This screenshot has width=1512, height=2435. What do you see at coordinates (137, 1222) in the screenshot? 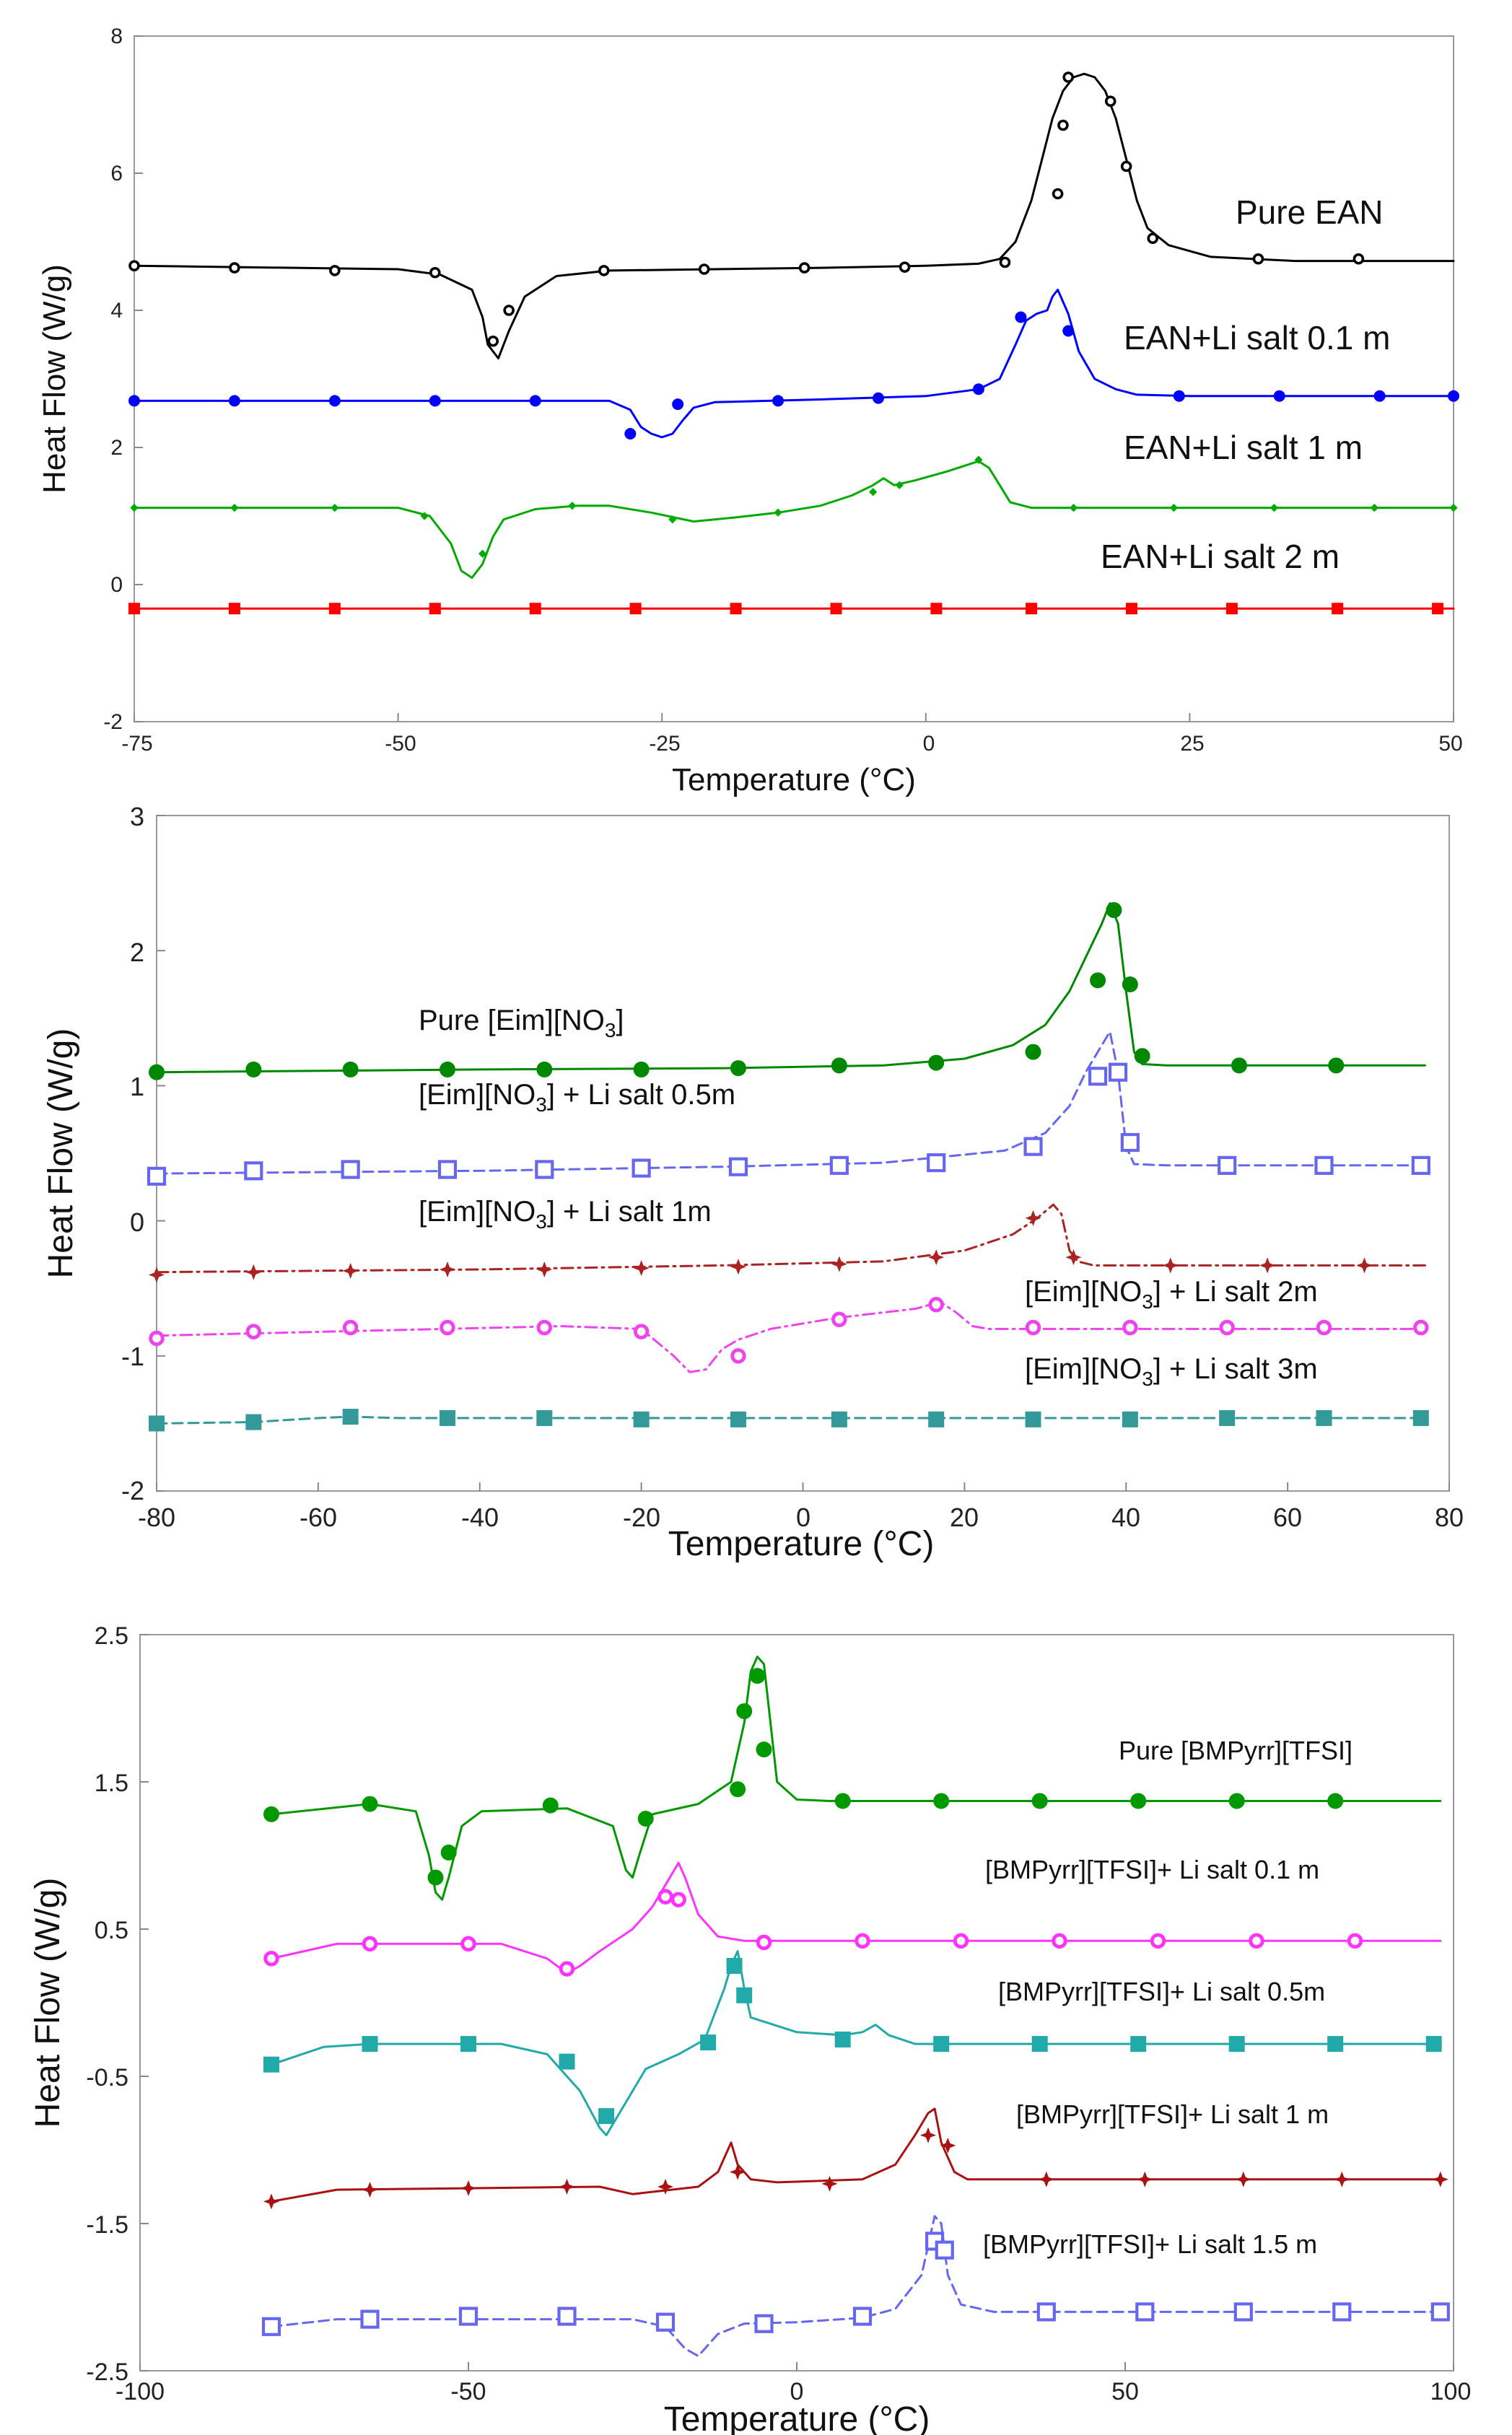
I see `ytick-label: 0` at bounding box center [137, 1222].